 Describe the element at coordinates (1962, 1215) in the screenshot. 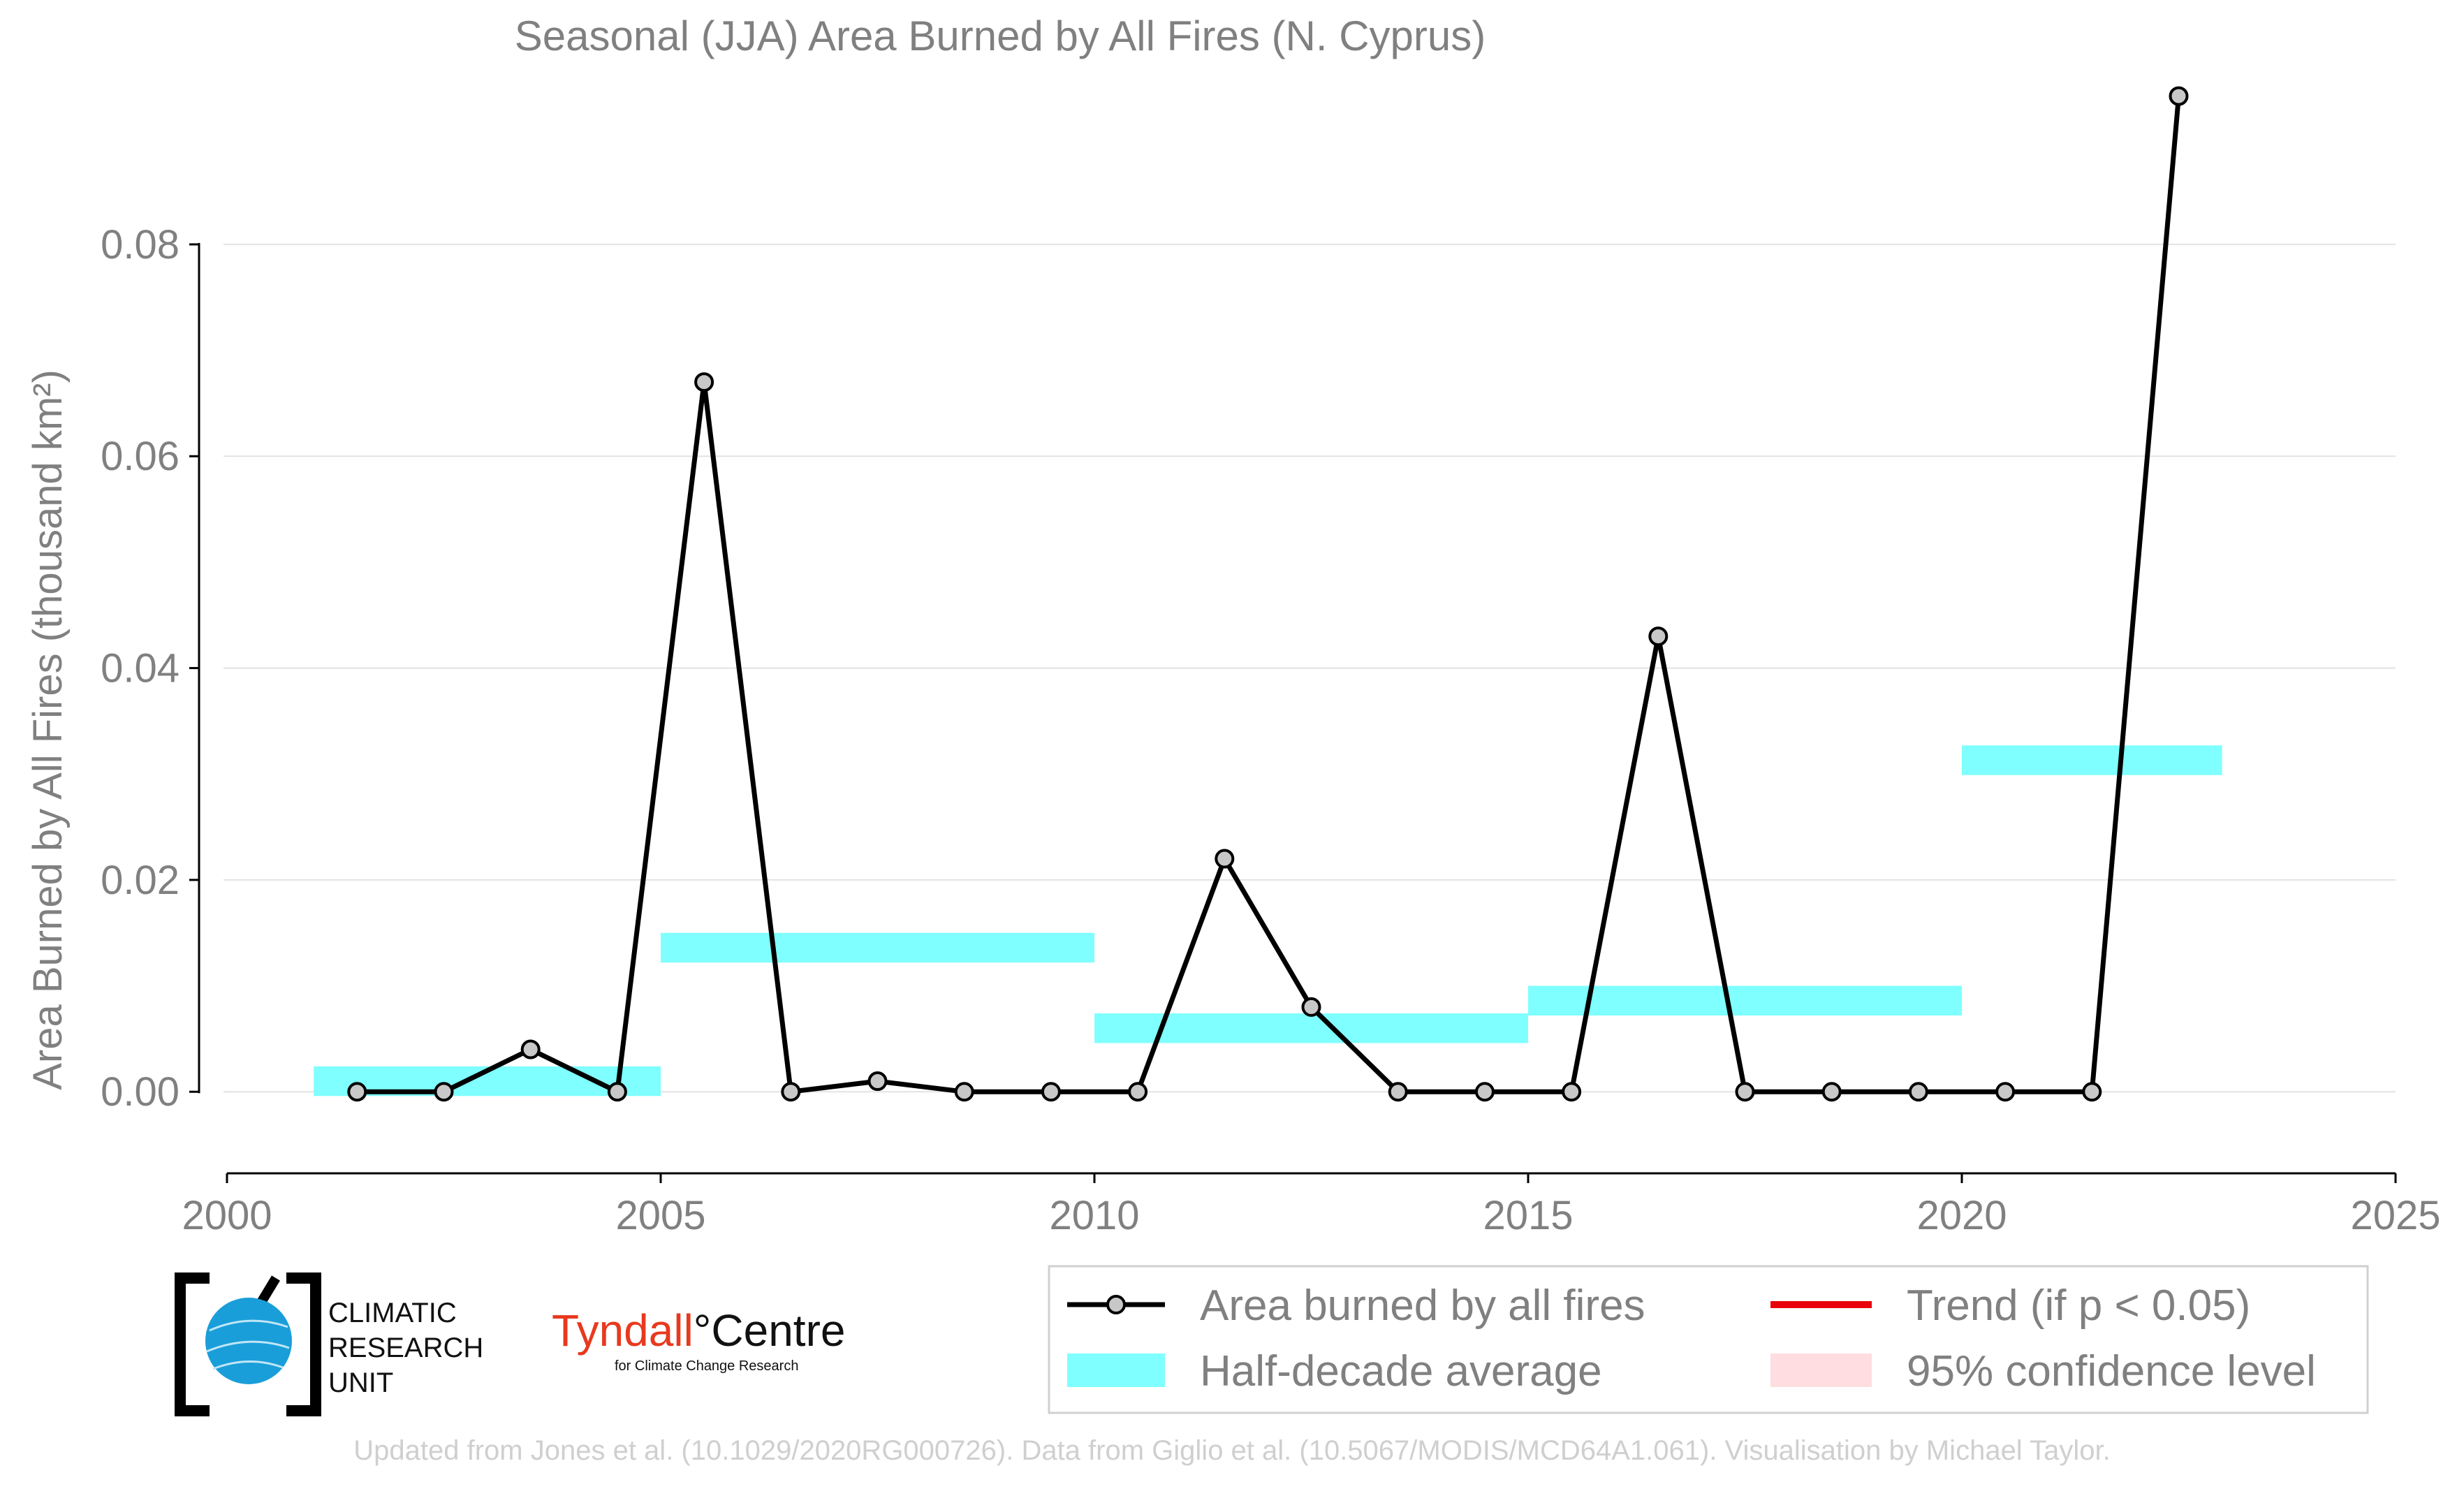

I see `x-tick-label-4: 2020` at that location.